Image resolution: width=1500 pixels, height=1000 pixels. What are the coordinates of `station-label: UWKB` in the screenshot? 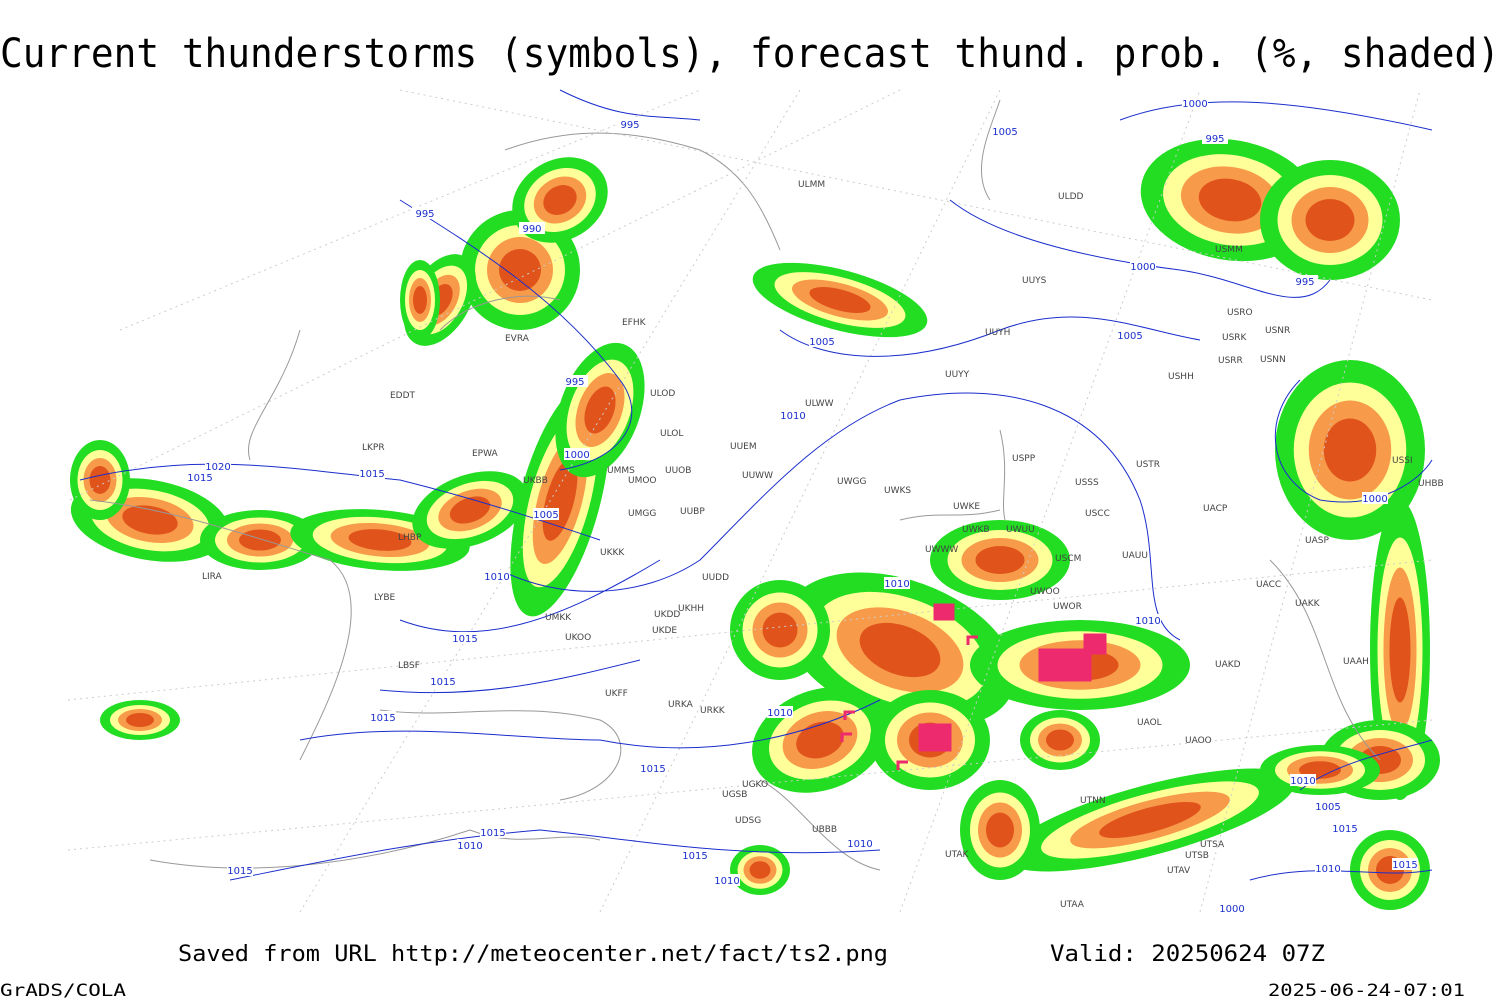 It's located at (976, 530).